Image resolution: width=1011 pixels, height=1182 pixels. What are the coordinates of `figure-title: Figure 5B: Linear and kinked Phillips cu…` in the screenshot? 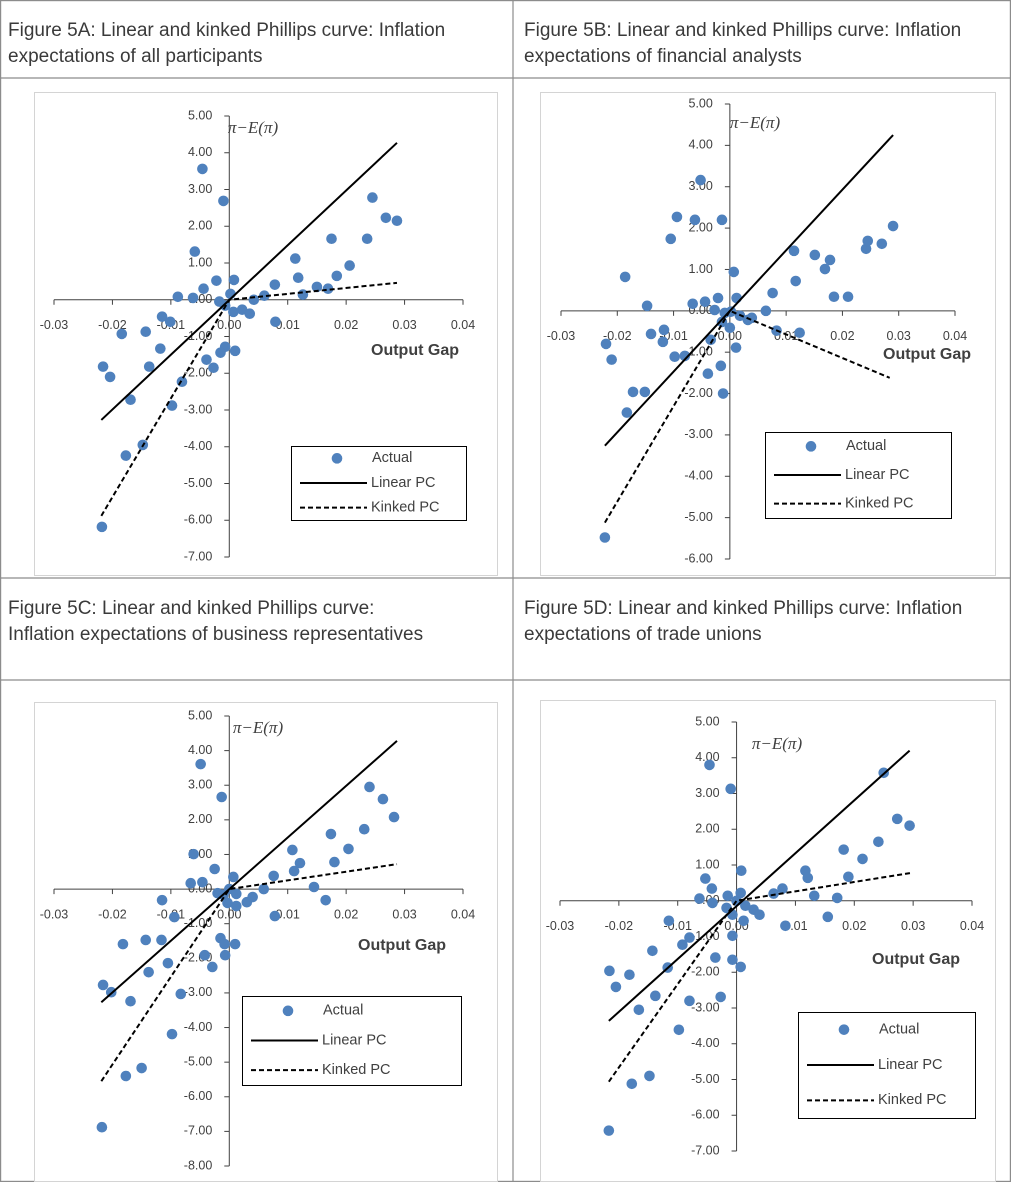 It's located at (743, 43).